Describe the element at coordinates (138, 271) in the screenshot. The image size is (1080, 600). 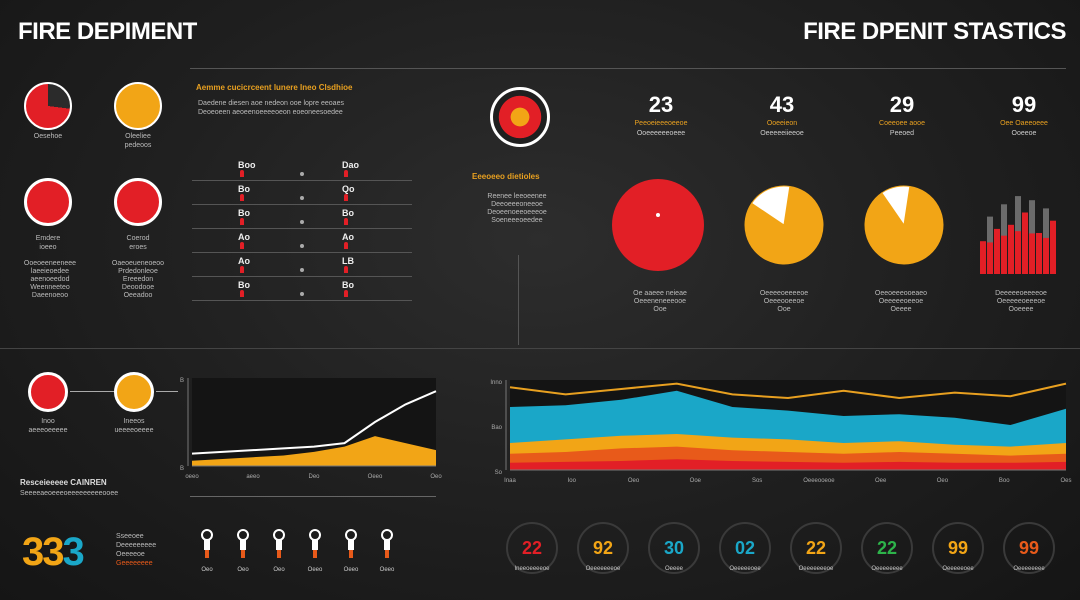
I see `note-line: Prdedonleoe` at that location.